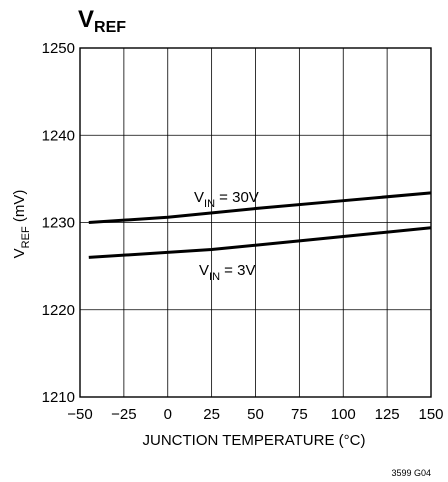 This screenshot has width=448, height=482. Describe the element at coordinates (387, 414) in the screenshot. I see `x-tick-label: 125` at that location.